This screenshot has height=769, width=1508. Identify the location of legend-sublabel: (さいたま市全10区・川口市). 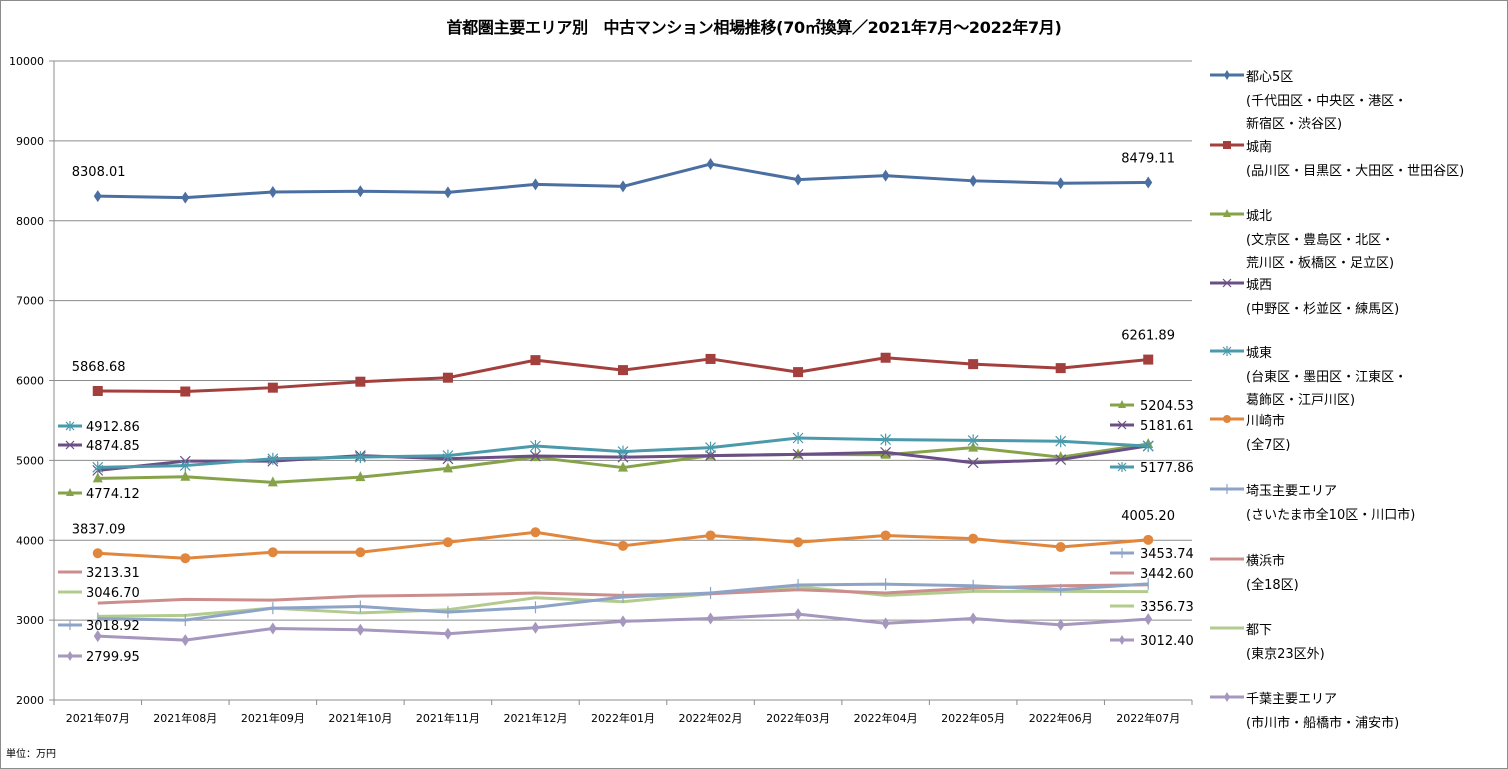
(1331, 515).